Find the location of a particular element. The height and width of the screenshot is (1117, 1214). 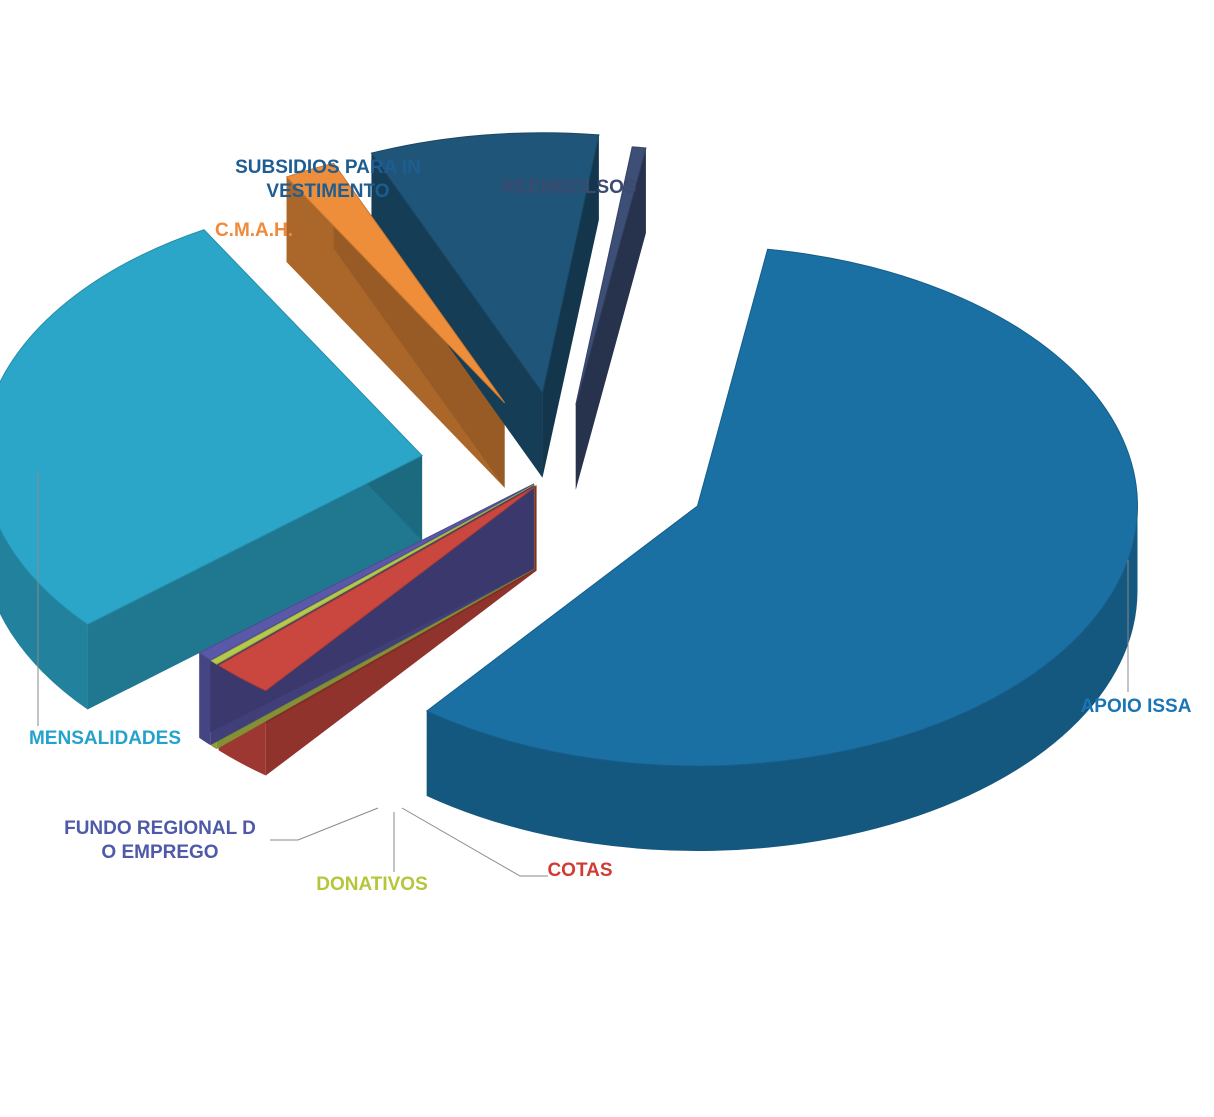

slice-rim-mensalidades is located at coordinates (44, 619).